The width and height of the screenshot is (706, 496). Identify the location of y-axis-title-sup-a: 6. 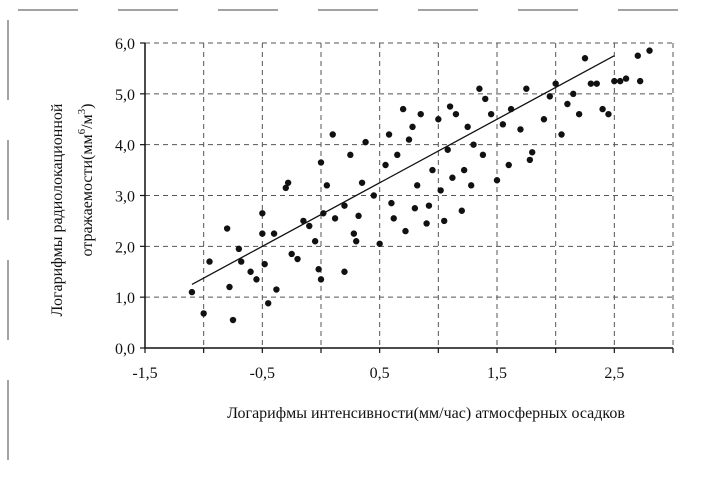
(82, 131).